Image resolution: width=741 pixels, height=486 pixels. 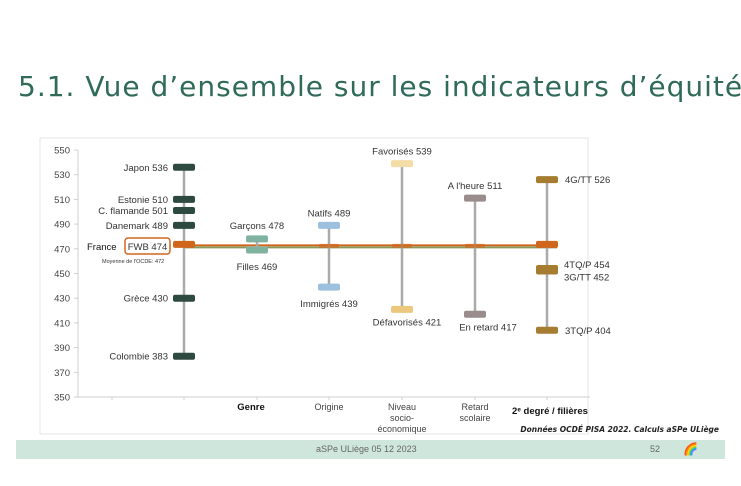 What do you see at coordinates (62, 249) in the screenshot?
I see `y-tick-label: 470` at bounding box center [62, 249].